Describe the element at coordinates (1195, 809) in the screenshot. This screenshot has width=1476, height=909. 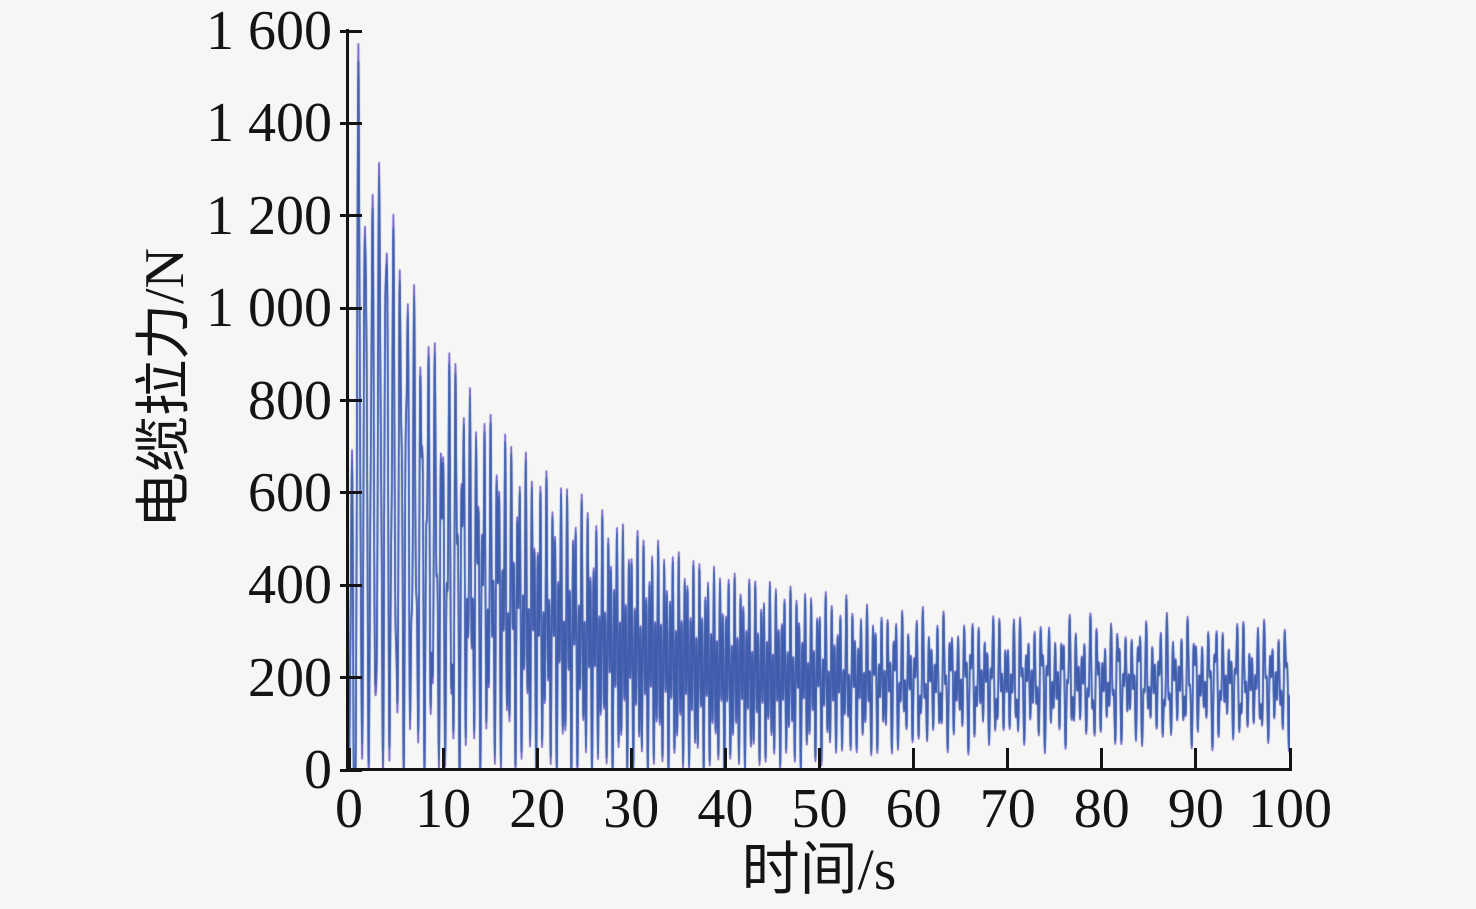
I see `x-tick-label: 90` at that location.